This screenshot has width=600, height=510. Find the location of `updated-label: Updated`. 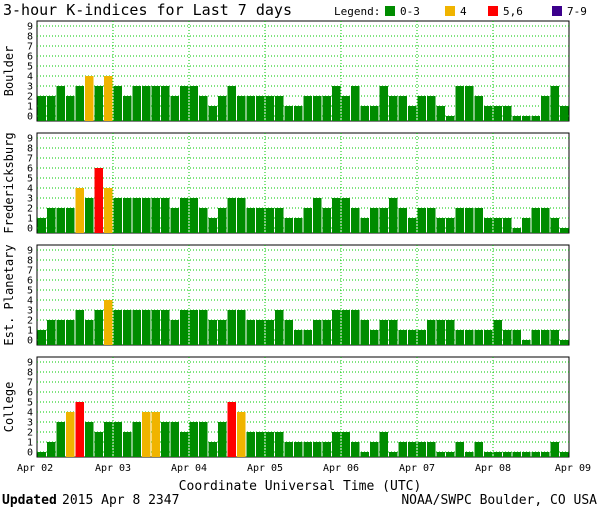

updated-label: Updated is located at coordinates (29, 500).